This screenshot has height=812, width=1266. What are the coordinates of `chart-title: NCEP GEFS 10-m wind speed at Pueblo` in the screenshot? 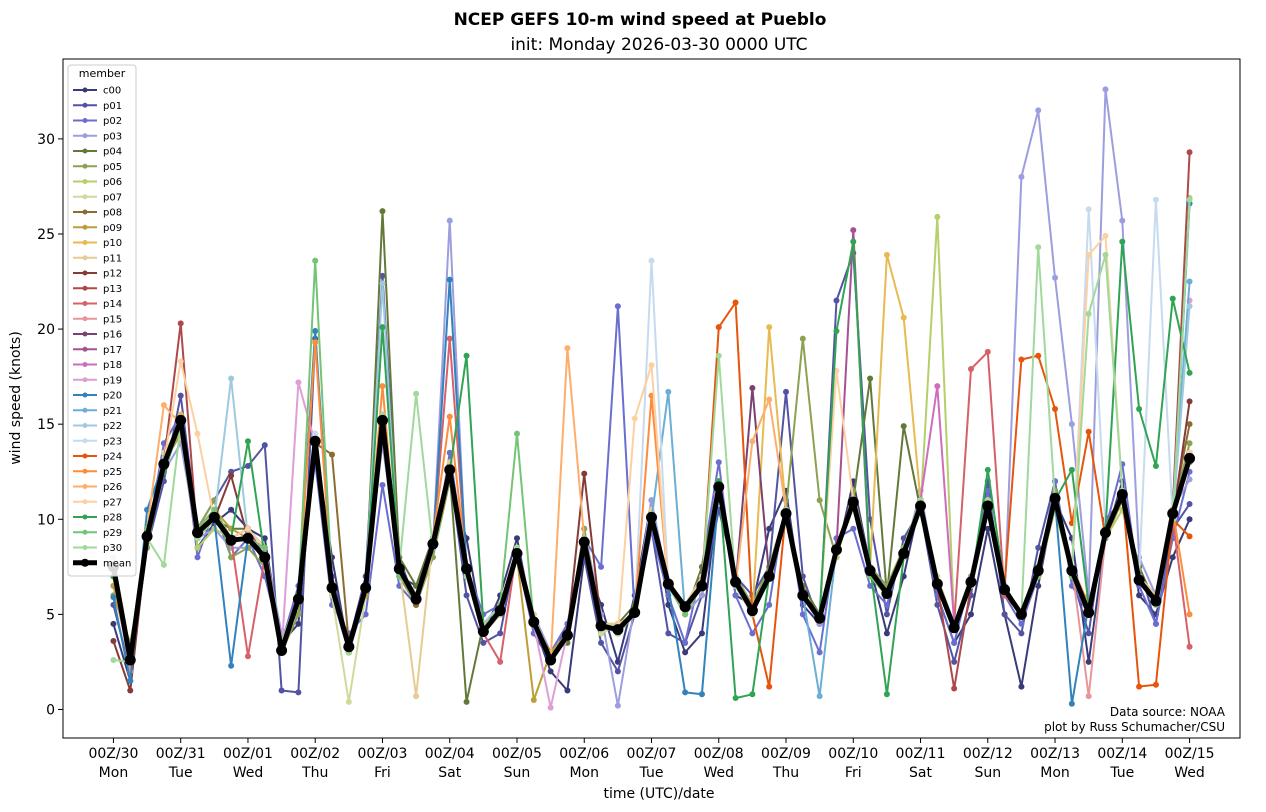 It's located at (640, 20).